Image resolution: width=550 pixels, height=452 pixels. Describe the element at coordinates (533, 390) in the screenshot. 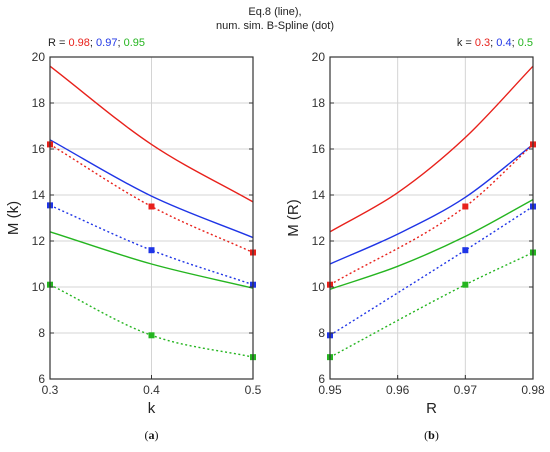

I see `panel-b-xtick-label-0.98: 0.98` at that location.